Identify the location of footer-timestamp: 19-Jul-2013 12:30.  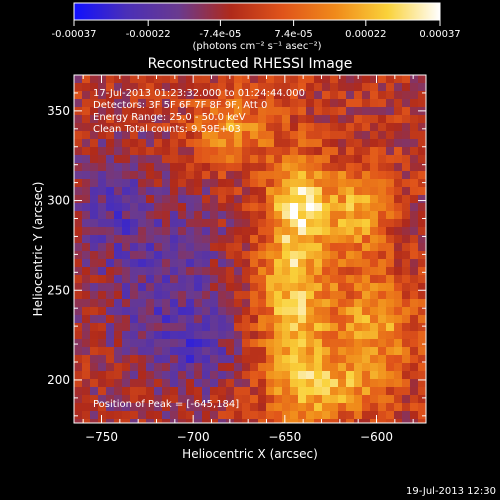
(451, 491).